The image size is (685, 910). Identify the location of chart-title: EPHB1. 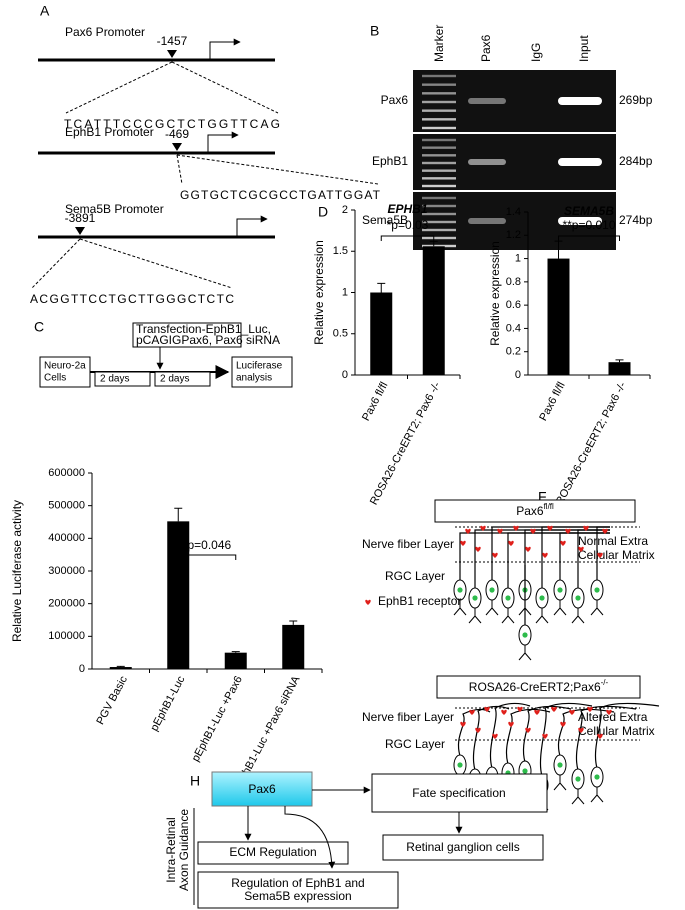
(407, 209).